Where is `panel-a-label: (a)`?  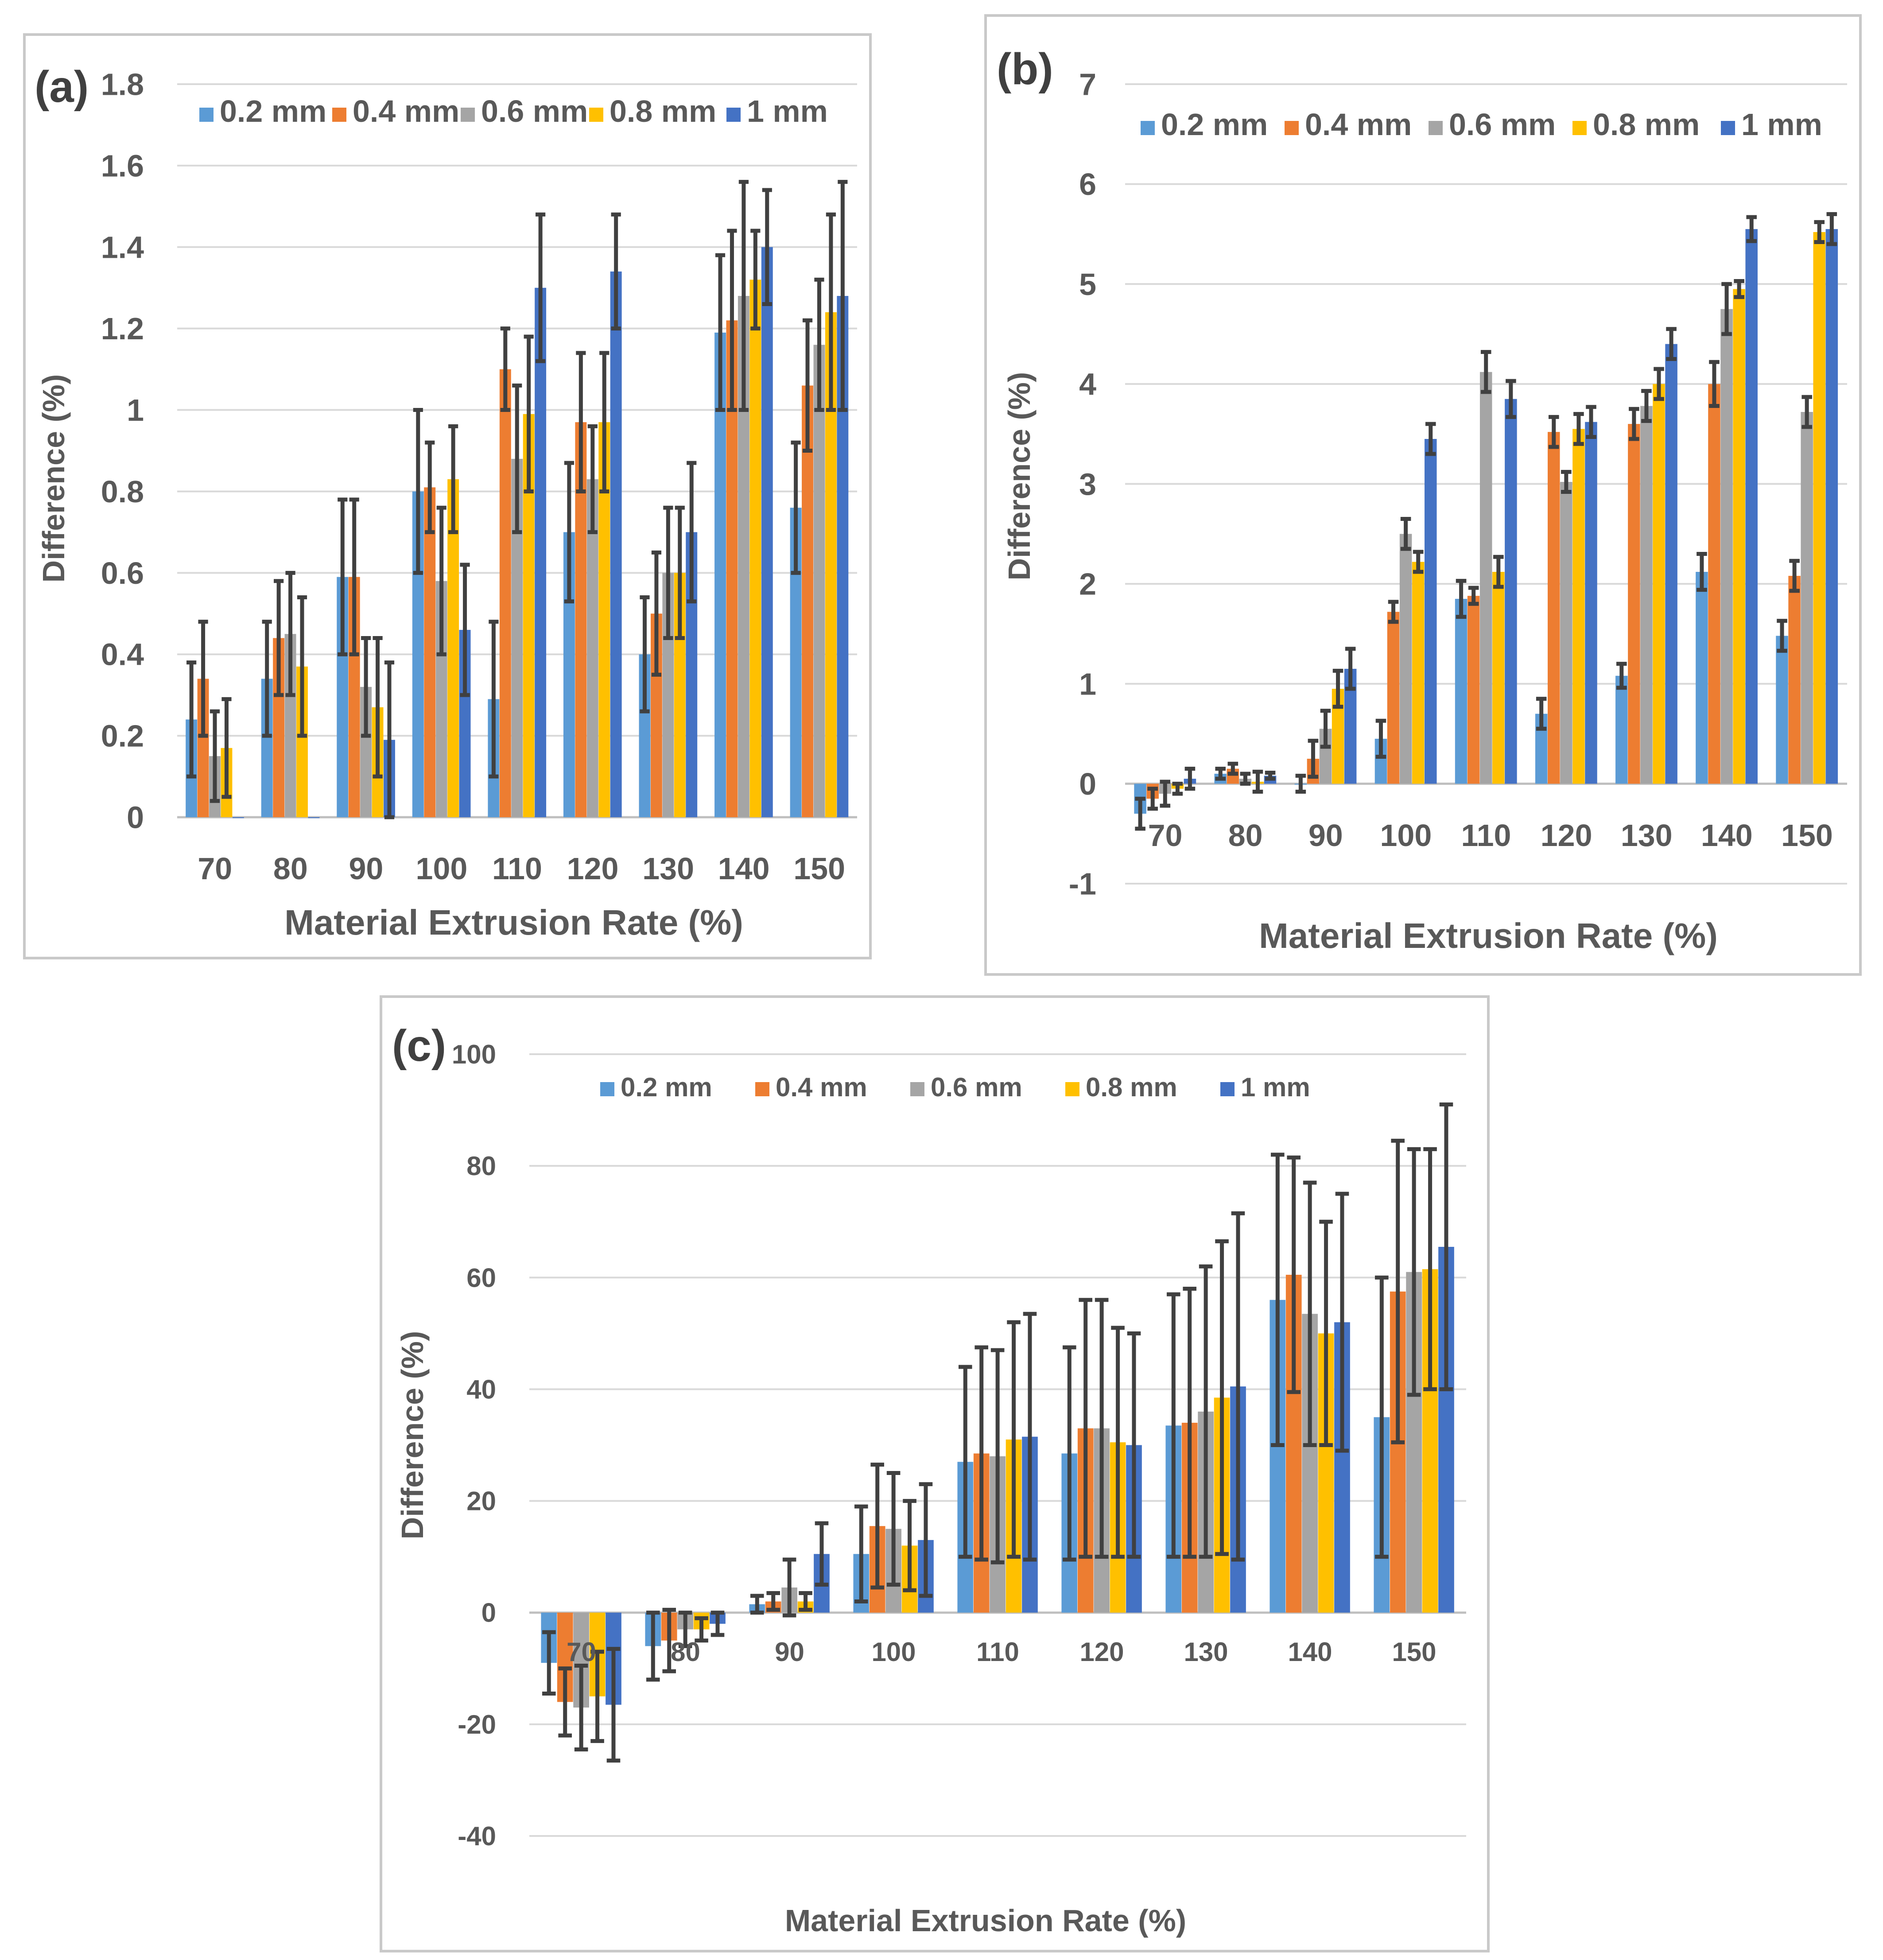 panel-a-label: (a) is located at coordinates (62, 87).